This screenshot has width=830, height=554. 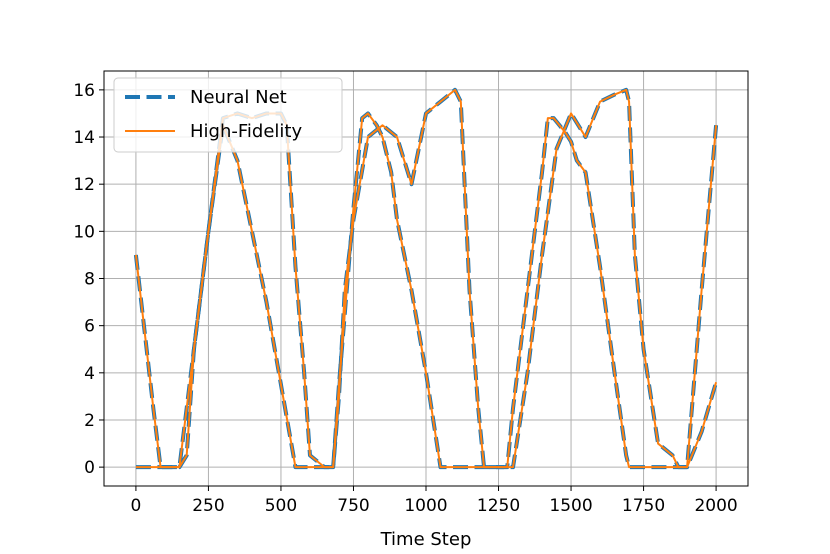 What do you see at coordinates (84, 232) in the screenshot?
I see `y-tick-label: 10` at bounding box center [84, 232].